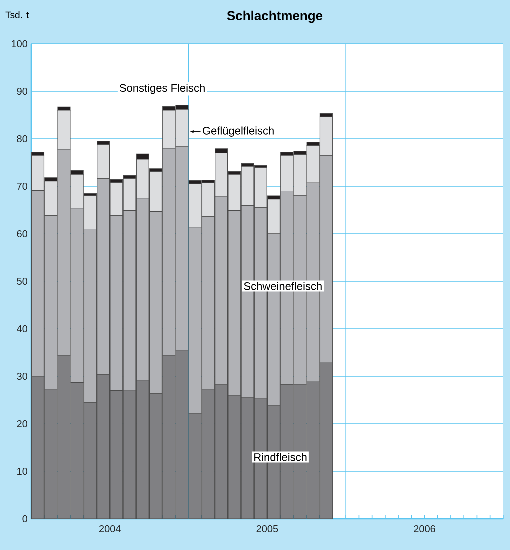 This screenshot has height=550, width=510. Describe the element at coordinates (162, 89) in the screenshot. I see `series-label: Sonstiges Fleisch` at that location.